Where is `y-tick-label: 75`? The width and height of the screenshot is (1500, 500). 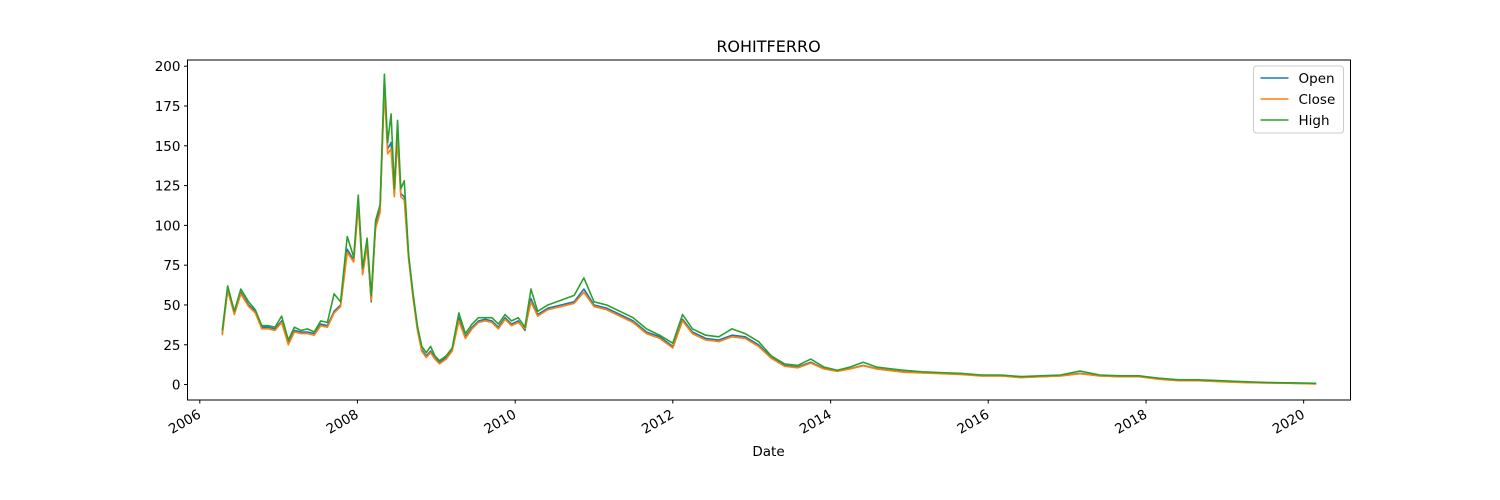 y-tick-label: 75 is located at coordinates (171, 266).